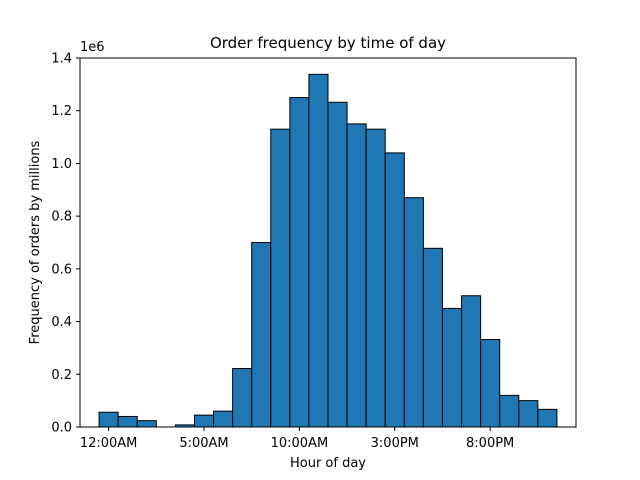 The width and height of the screenshot is (640, 480). Describe the element at coordinates (35, 242) in the screenshot. I see `y-axis-label: Frequency of orders by millions` at that location.